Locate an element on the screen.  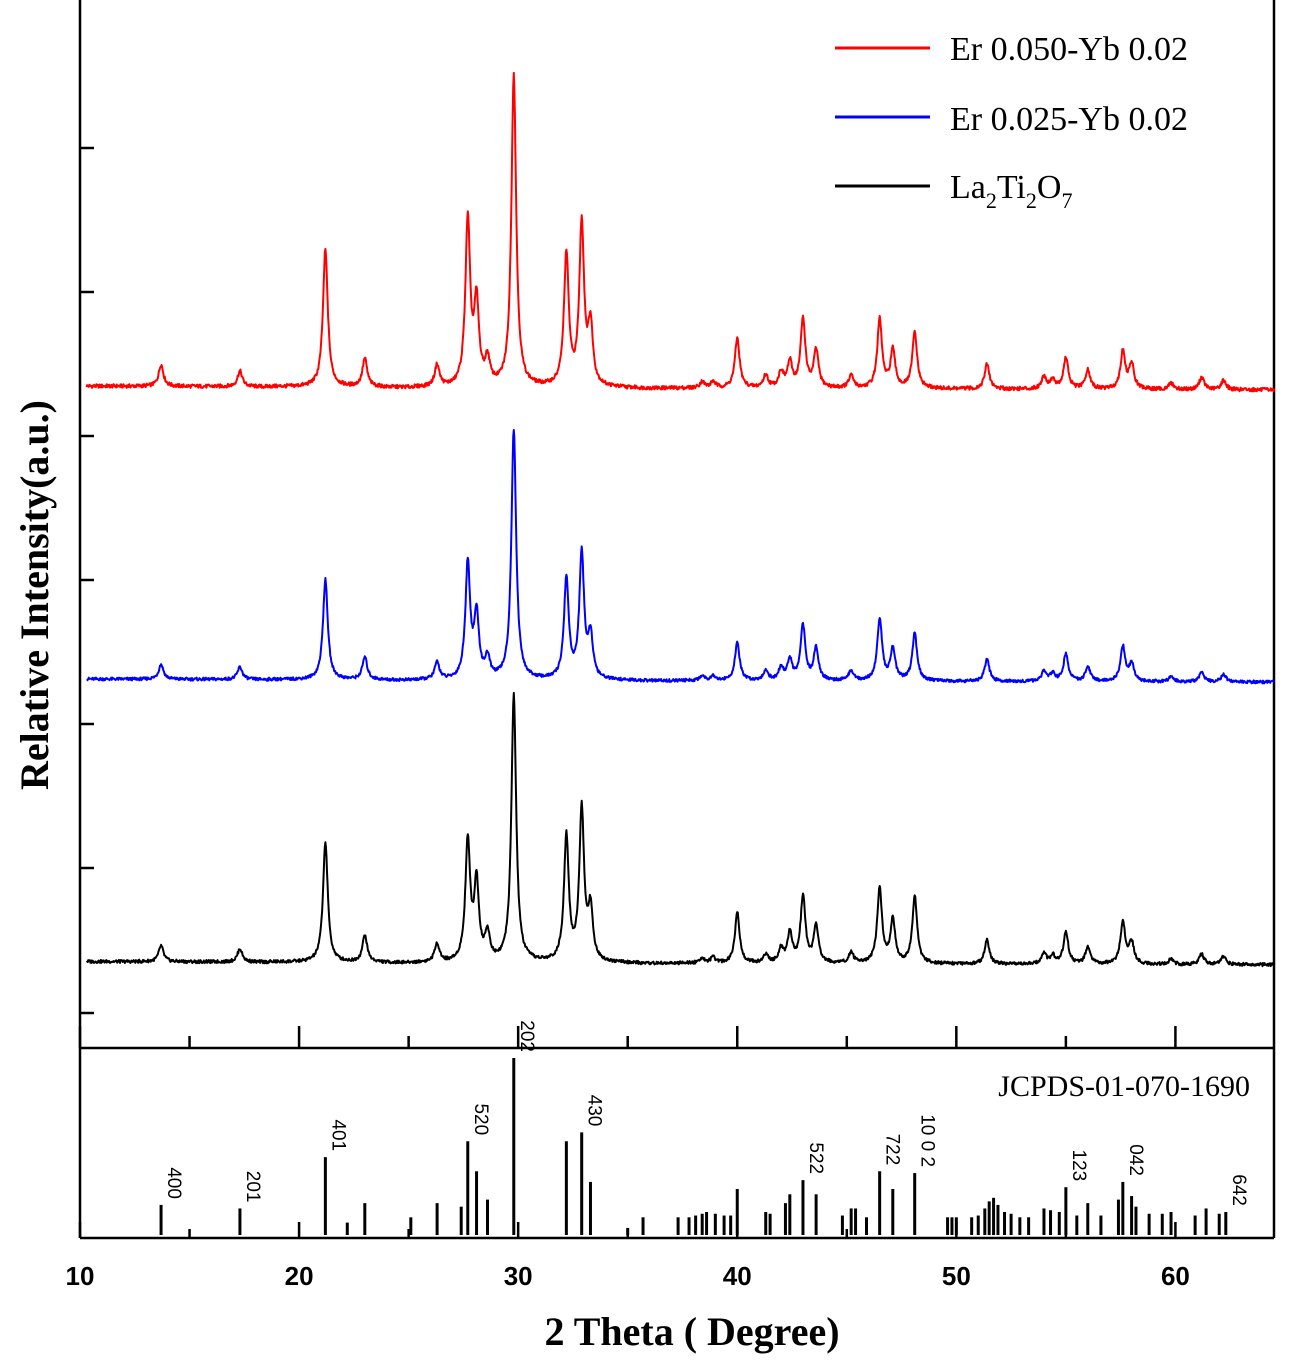
reference-hkl-label: 400 is located at coordinates (173, 1183).